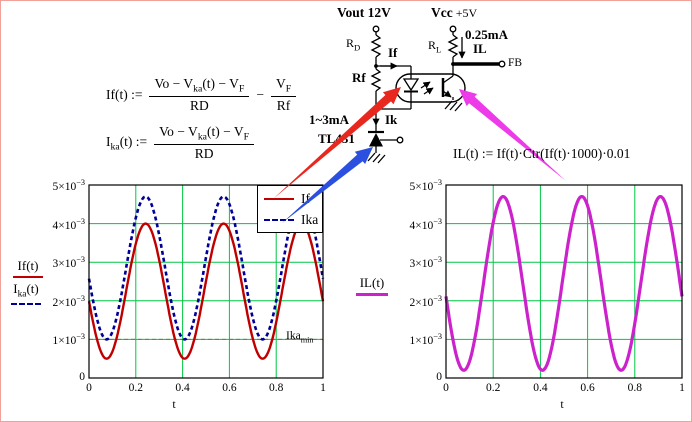 The width and height of the screenshot is (692, 422). Describe the element at coordinates (353, 44) in the screenshot. I see `rd-label: RD` at that location.